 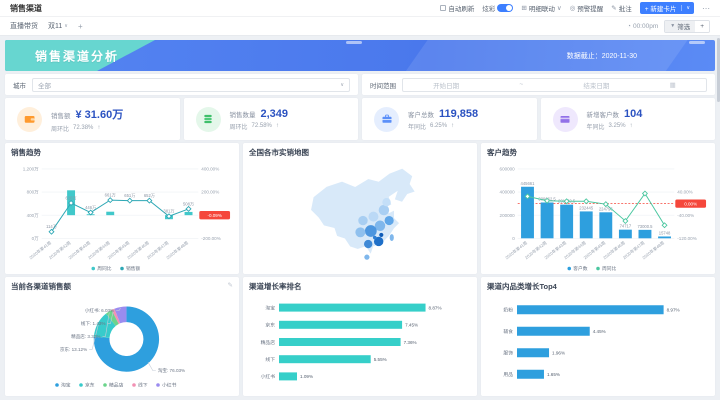 What do you see at coordinates (545, 55) in the screenshot?
I see `banner-light-band` at bounding box center [545, 55].